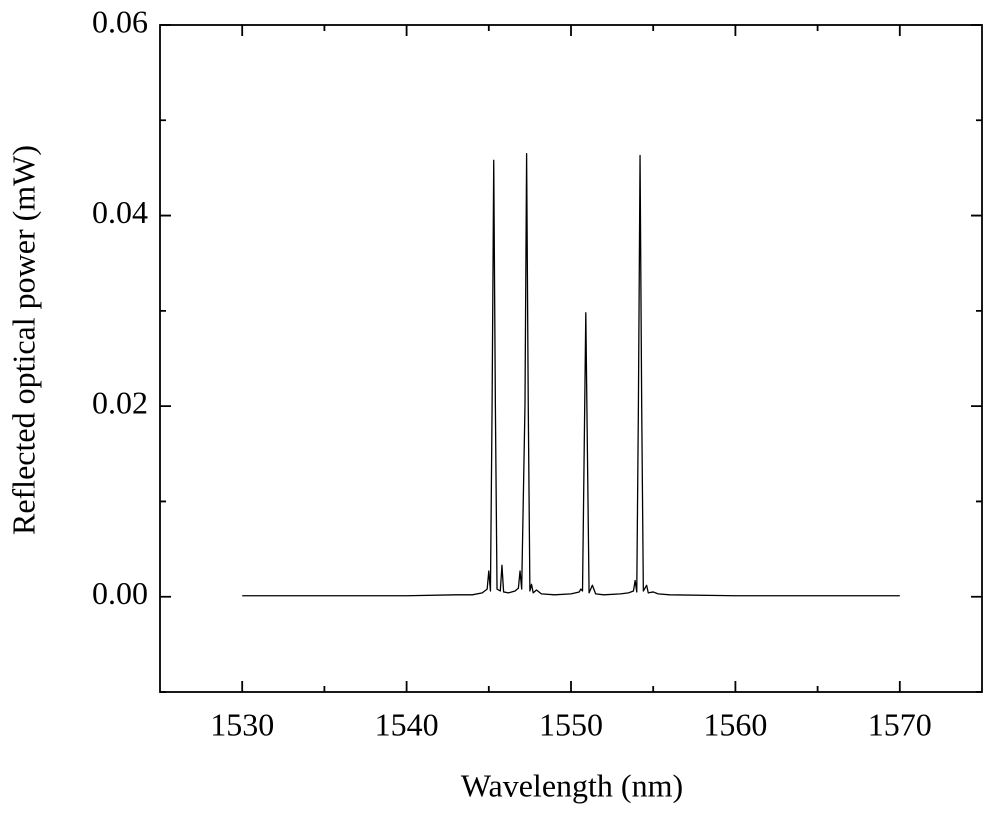  I want to click on y-tick-label: 0.00, so click(120, 593).